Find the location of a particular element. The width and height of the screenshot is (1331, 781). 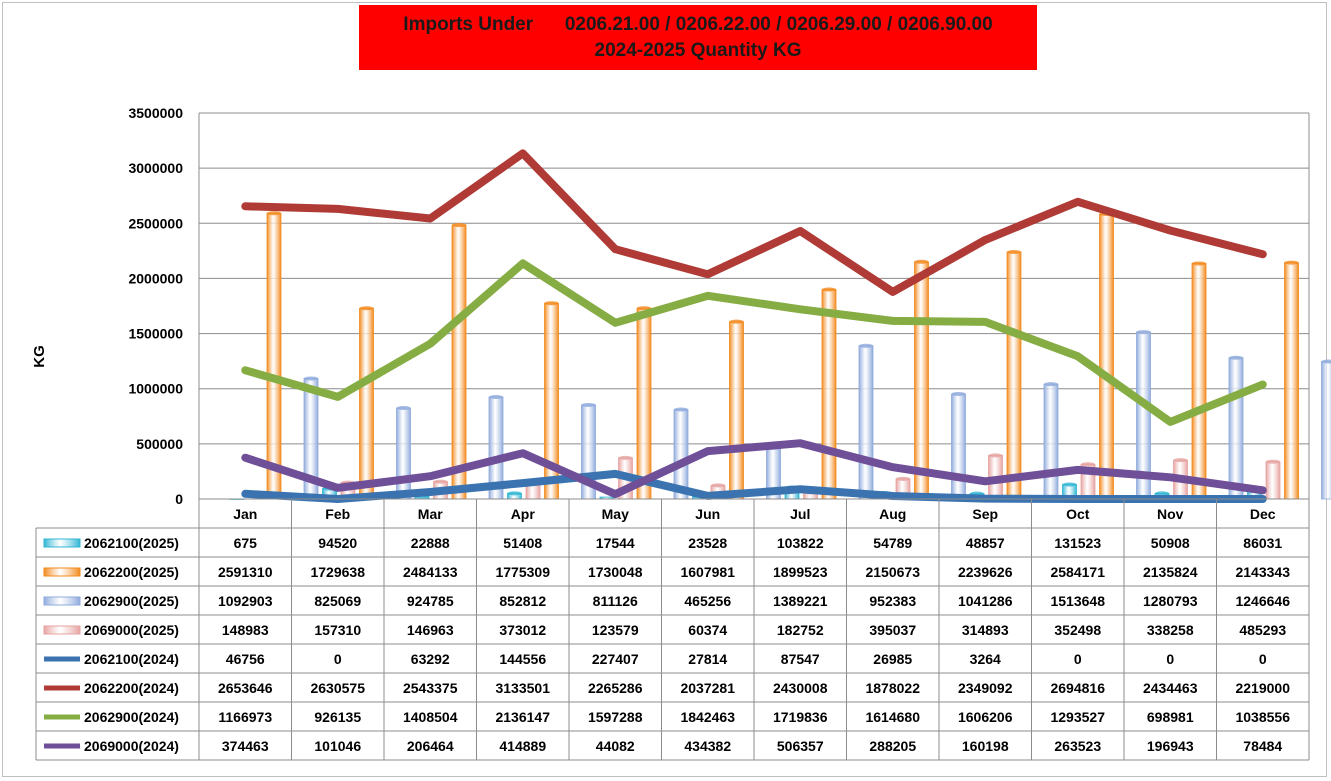

table-cell: 182752 is located at coordinates (800, 630).